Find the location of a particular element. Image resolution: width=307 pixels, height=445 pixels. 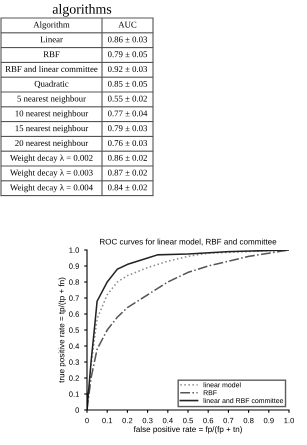

category-label: Linear is located at coordinates (51, 39).